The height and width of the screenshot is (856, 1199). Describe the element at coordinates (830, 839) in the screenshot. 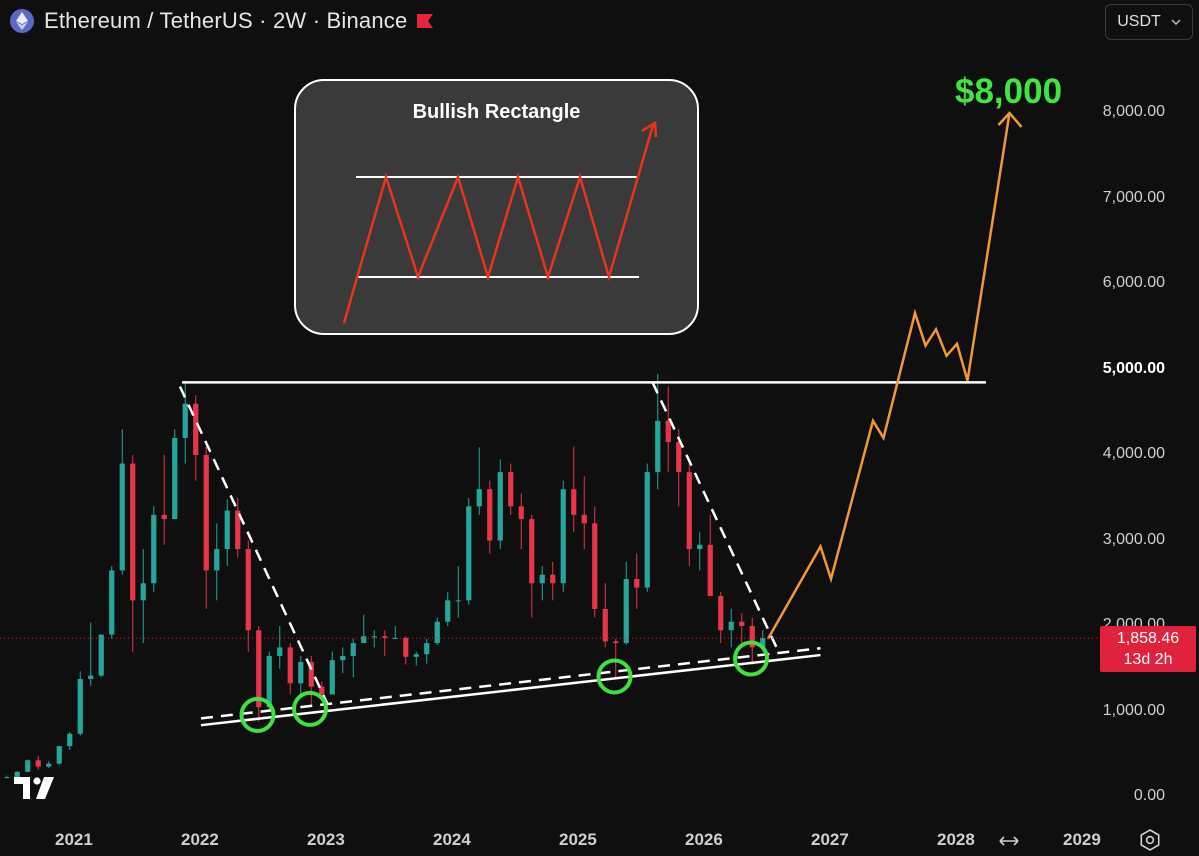

I see `x-tick-label: 2027` at that location.